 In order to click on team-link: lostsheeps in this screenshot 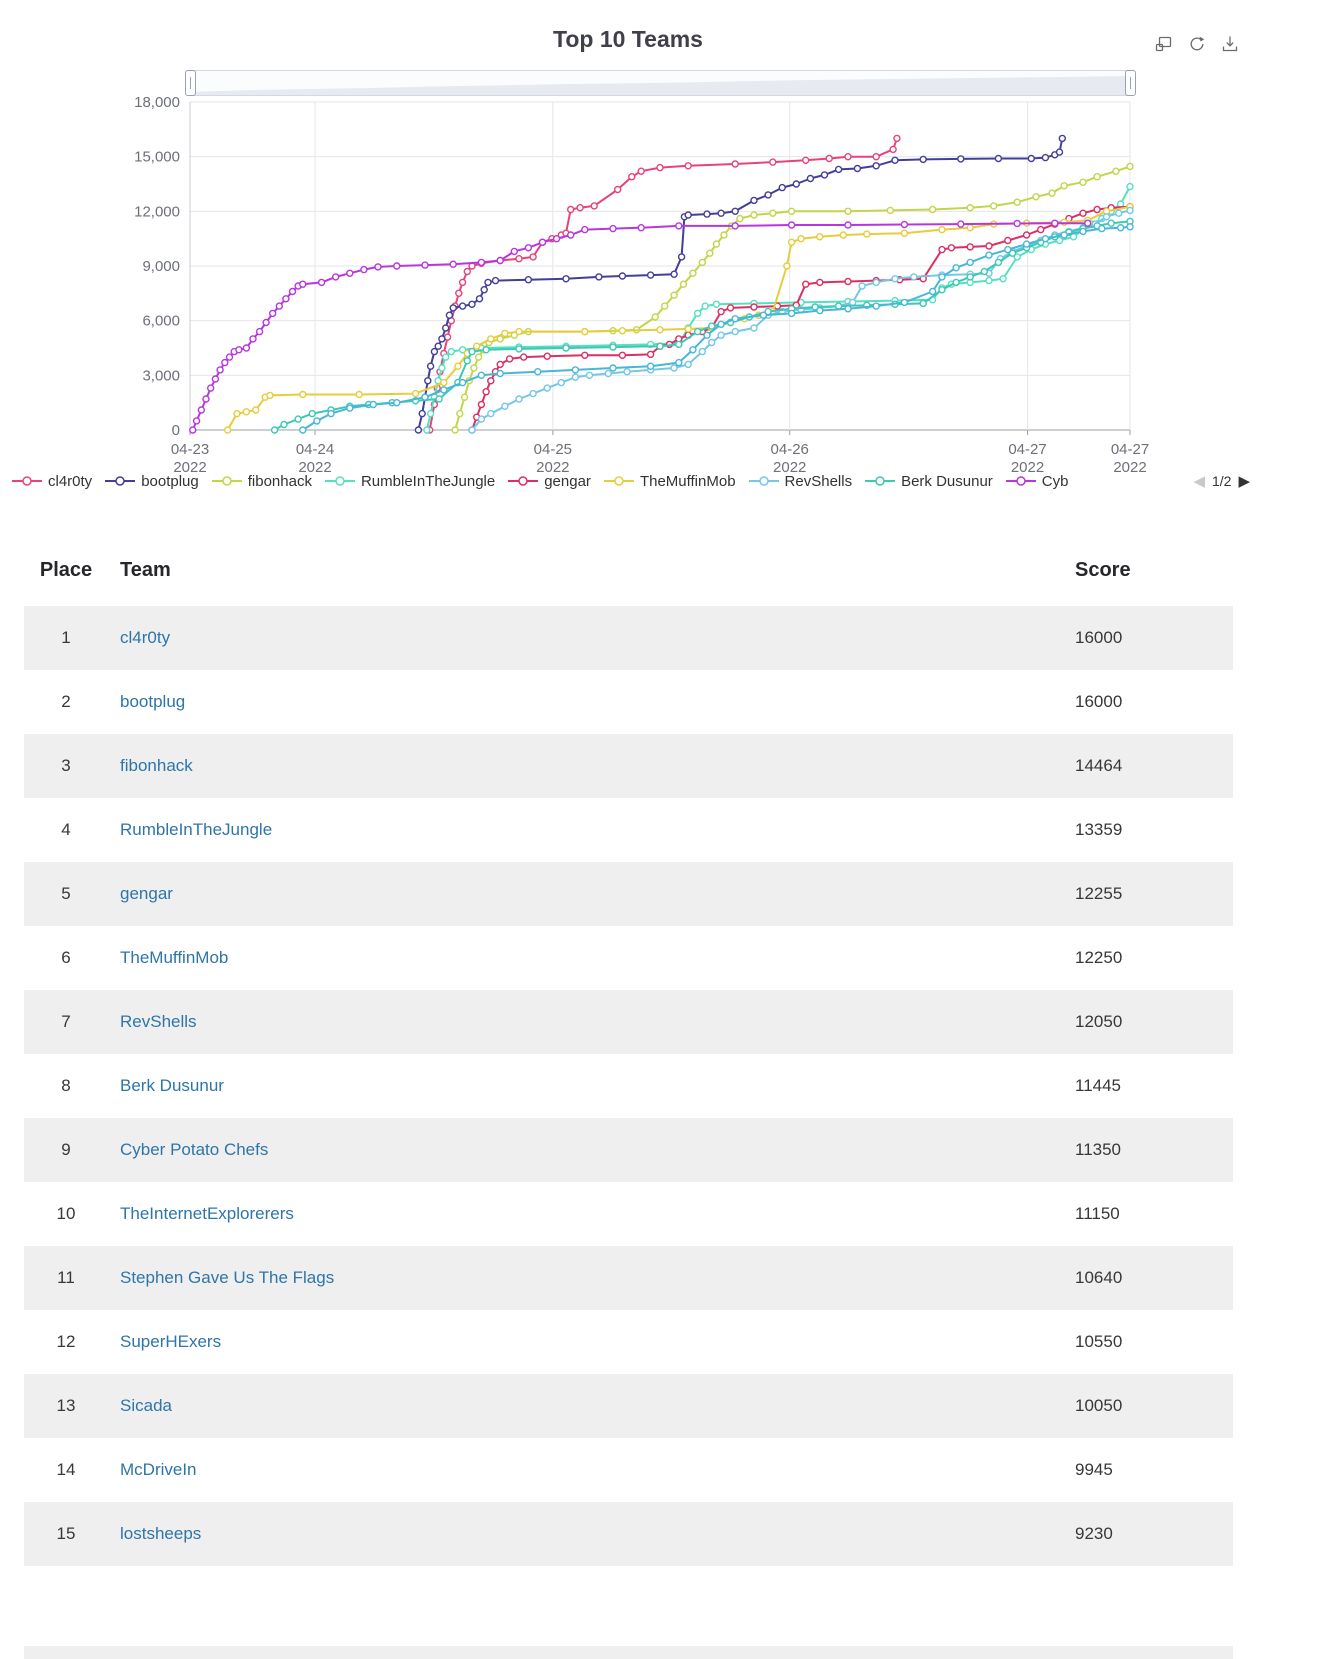, I will do `click(161, 1533)`.